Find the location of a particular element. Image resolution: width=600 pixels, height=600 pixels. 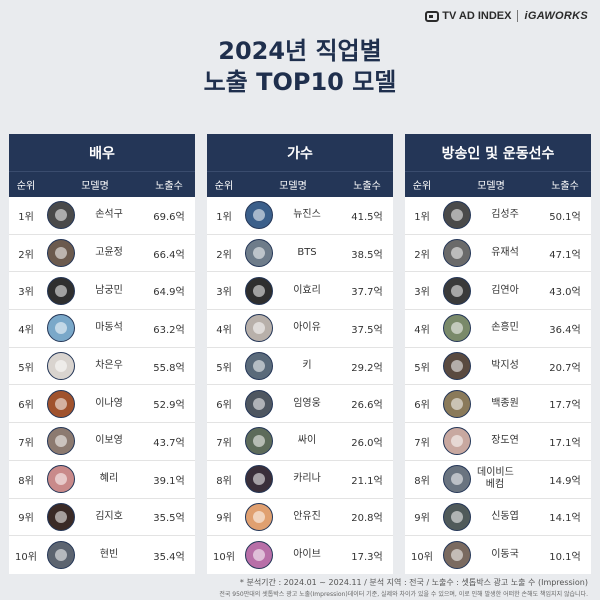

table-row: 1위 뉴진스 41.5억 is located at coordinates (300, 216).